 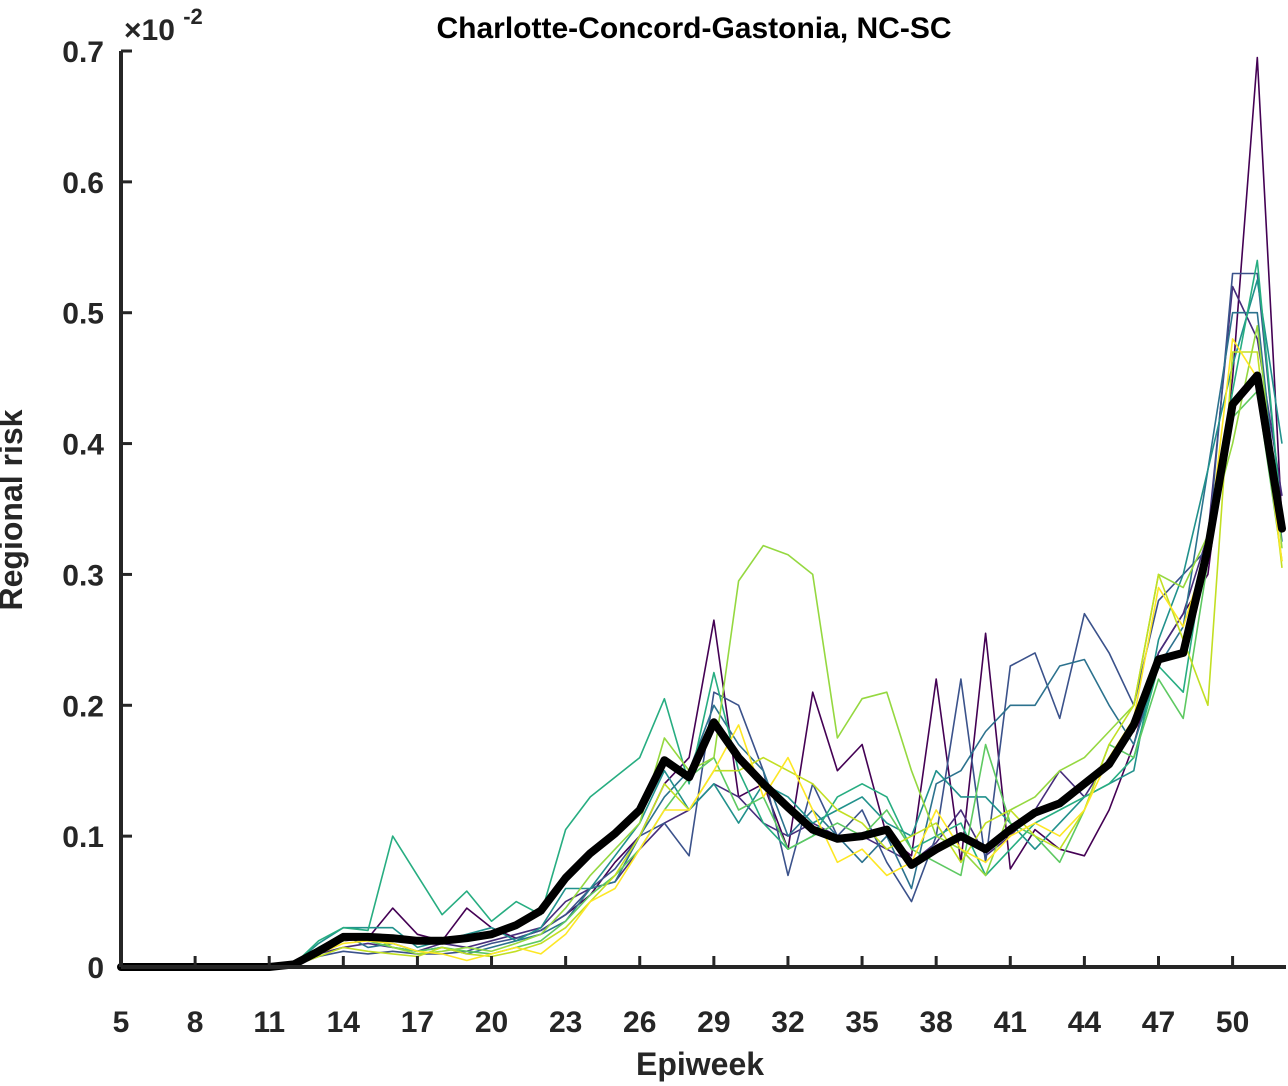 What do you see at coordinates (700, 1064) in the screenshot?
I see `x-axis-label: Epiweek` at bounding box center [700, 1064].